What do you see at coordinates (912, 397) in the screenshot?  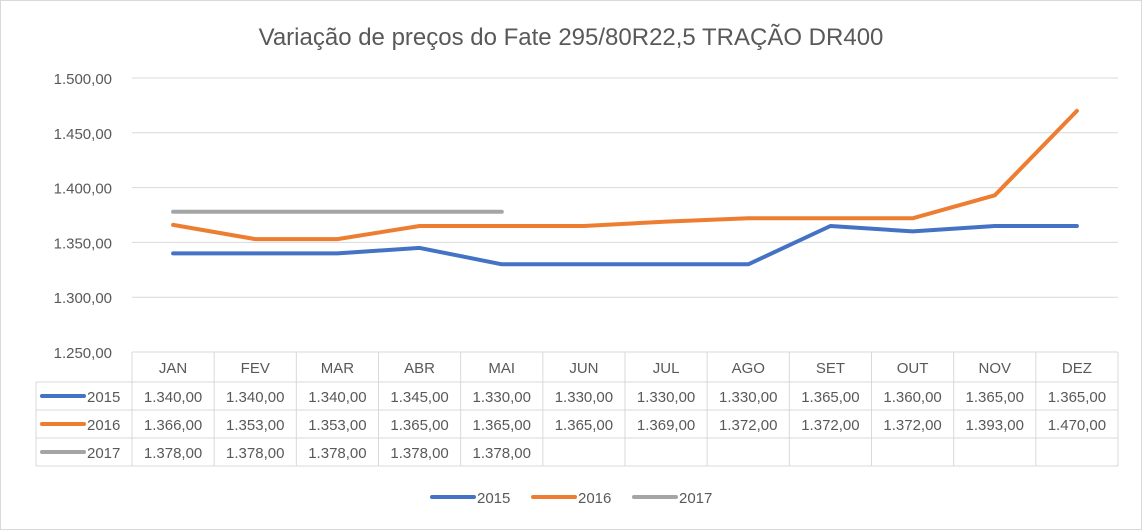 I see `data-label: 1.360,00` at bounding box center [912, 397].